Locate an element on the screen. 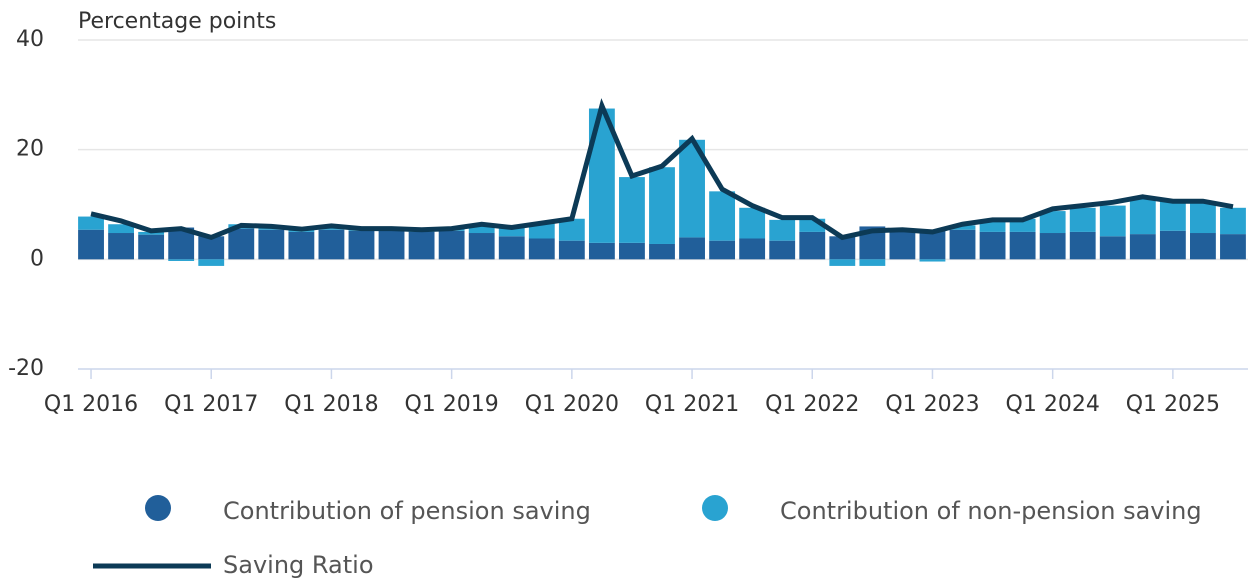  x-tick-label: Q1 2016 is located at coordinates (91, 404).